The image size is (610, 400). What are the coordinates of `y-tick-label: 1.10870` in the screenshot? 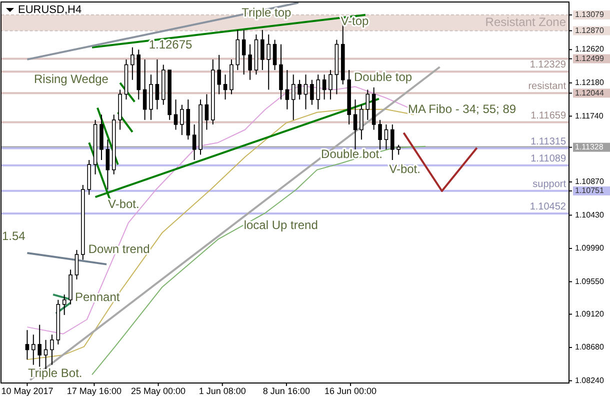 It's located at (589, 181).